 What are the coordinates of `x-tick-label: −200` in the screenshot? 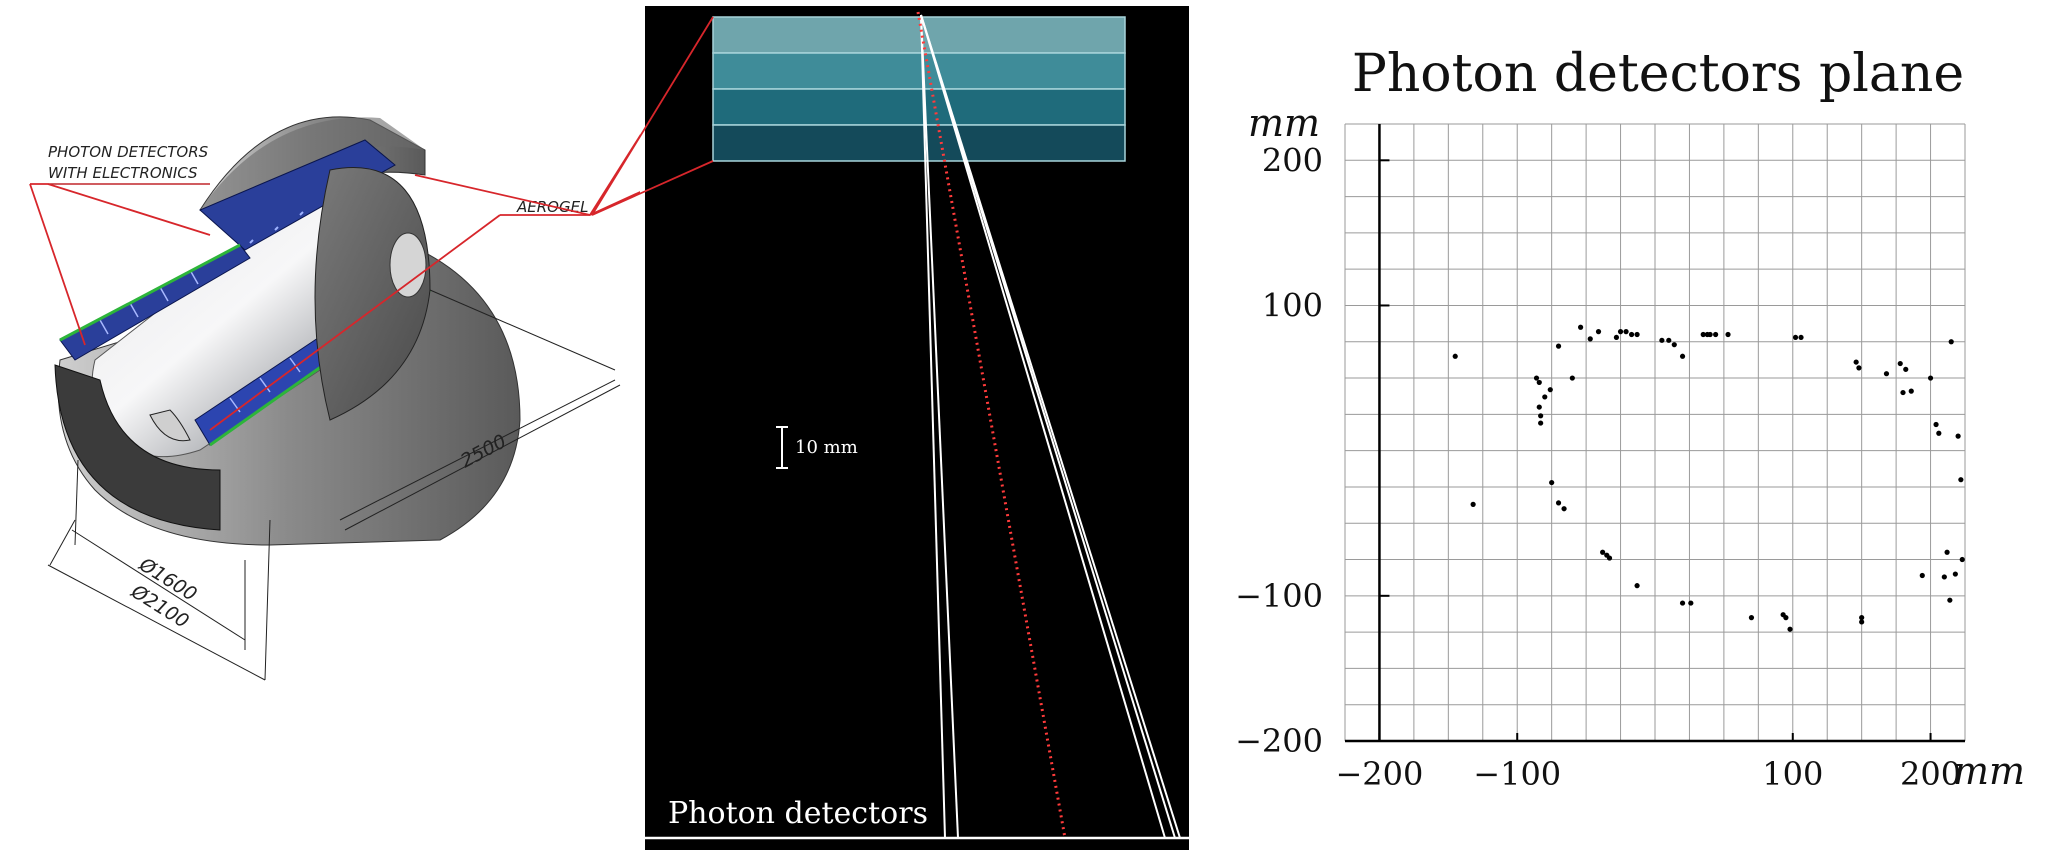 It's located at (1379, 774).